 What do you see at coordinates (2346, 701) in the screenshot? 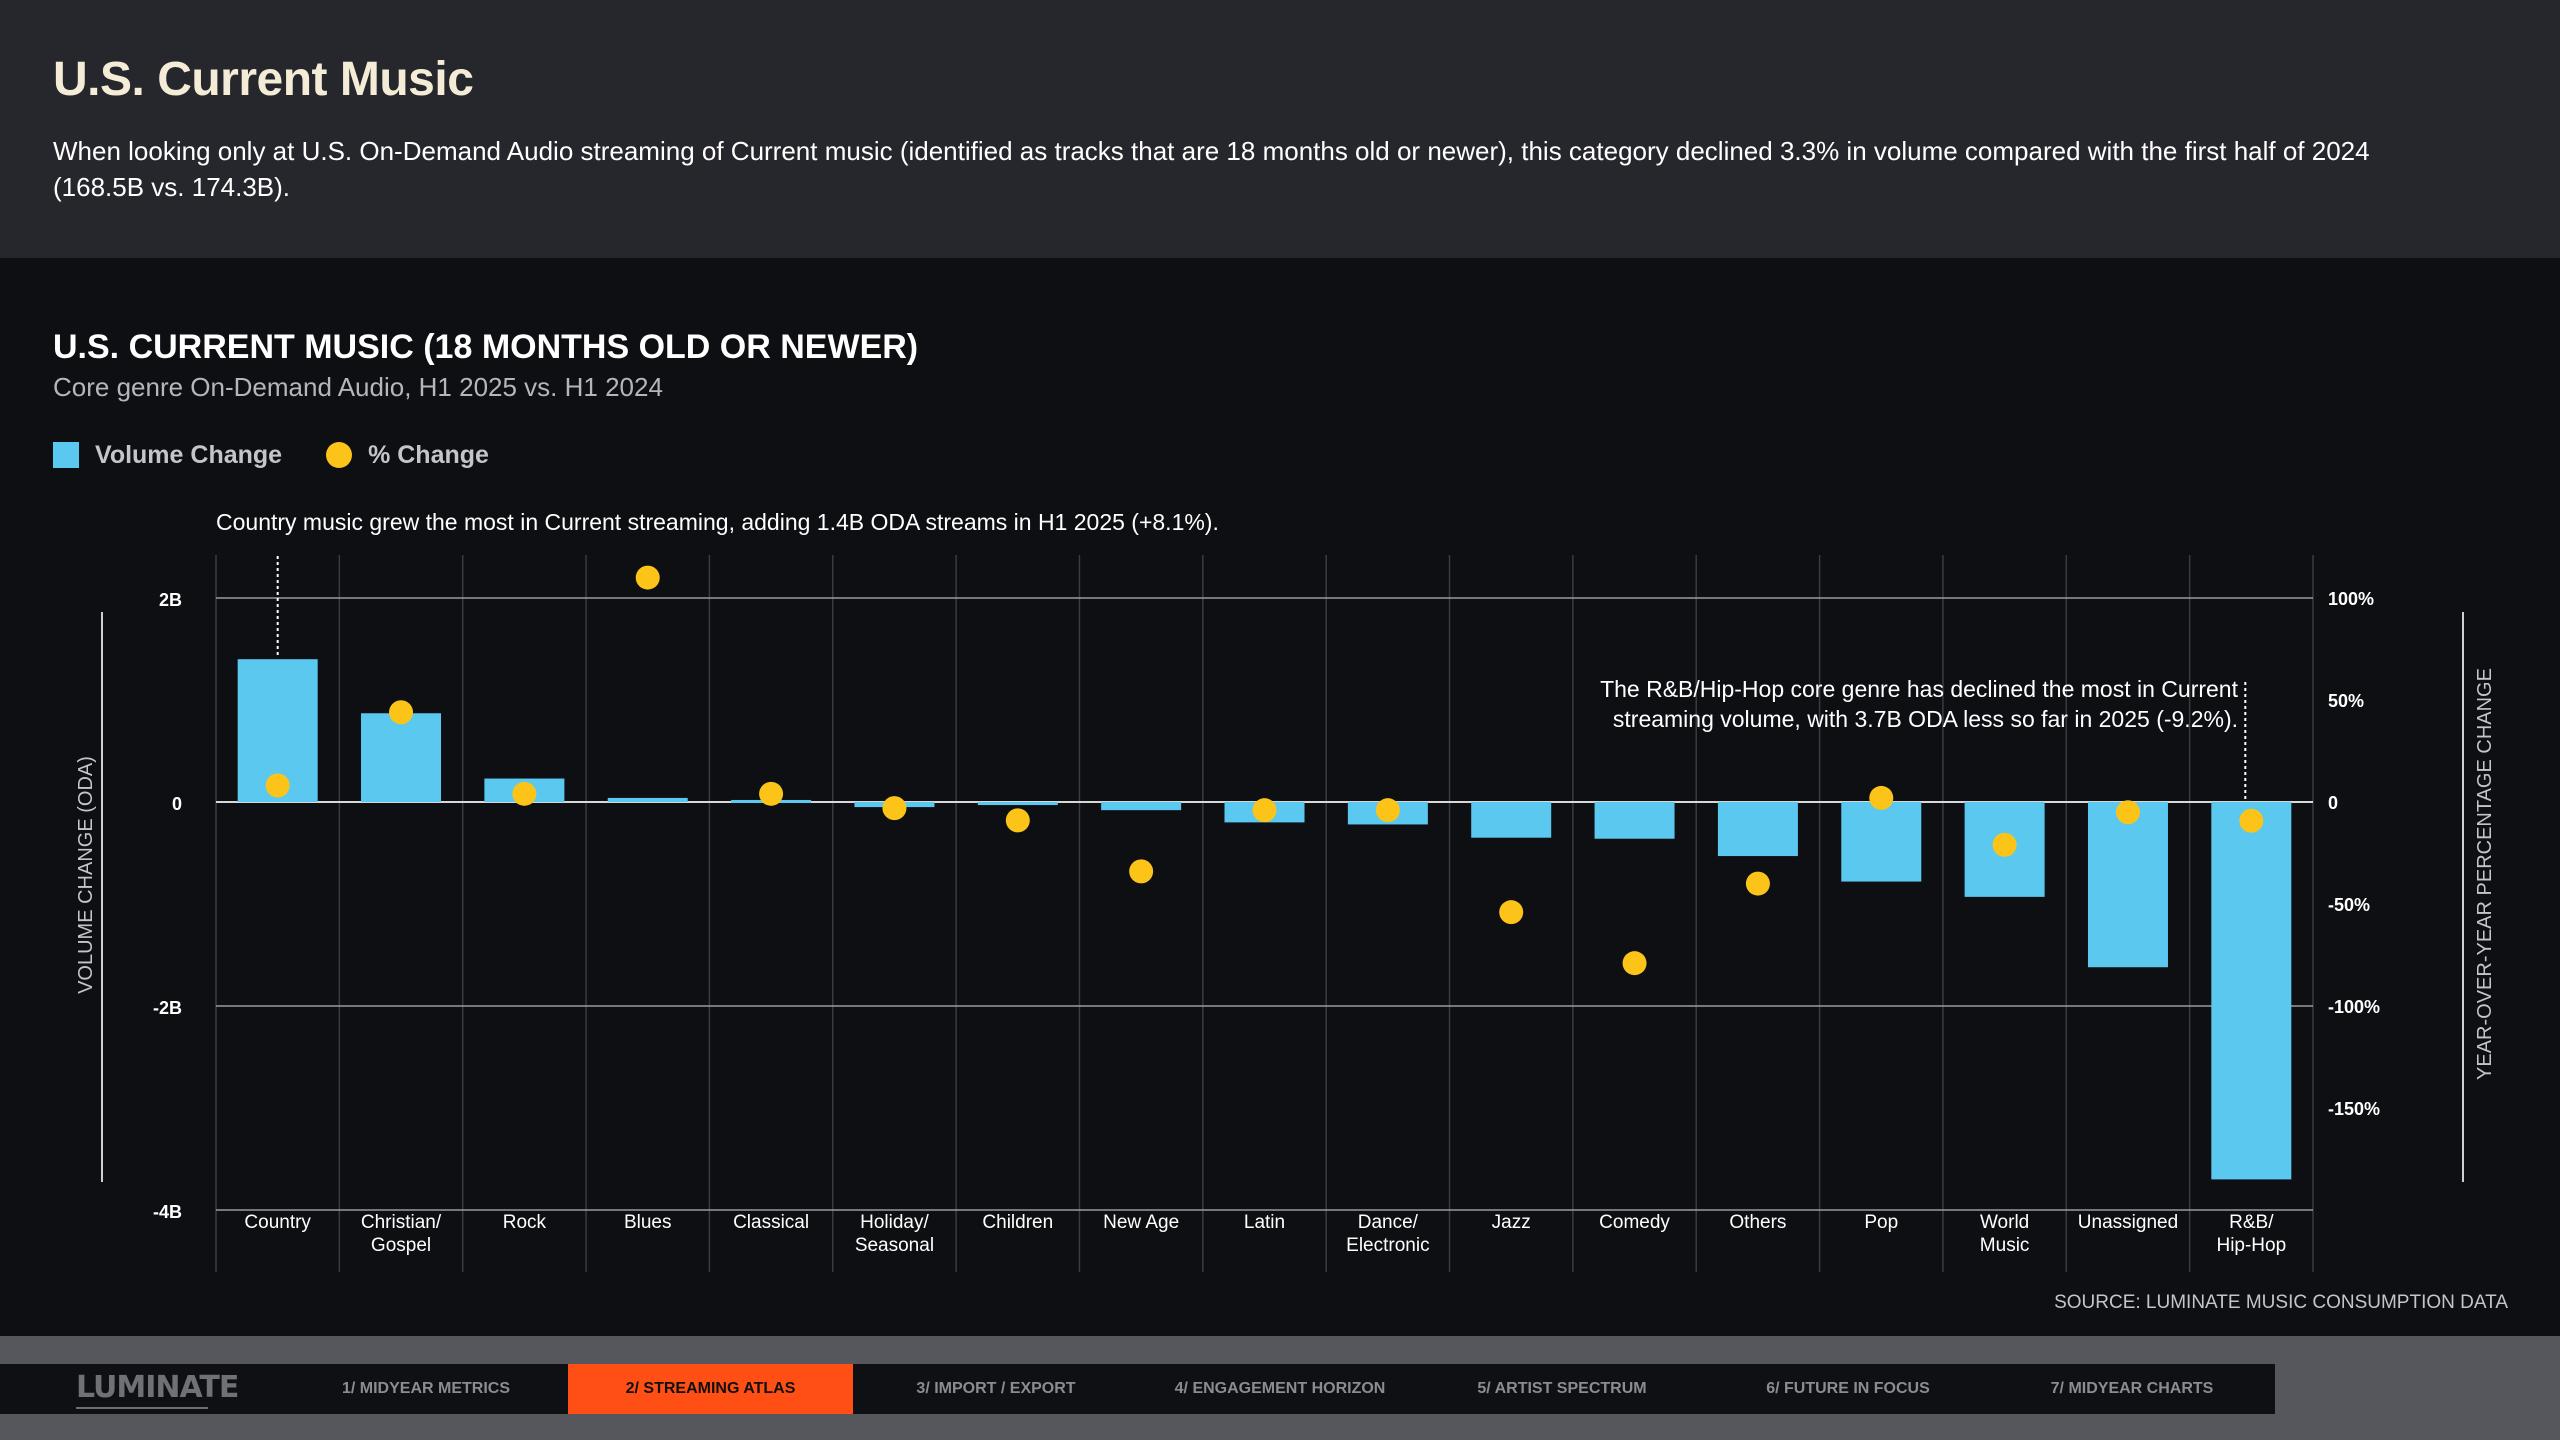
I see `y2-tick-label: 50%` at bounding box center [2346, 701].